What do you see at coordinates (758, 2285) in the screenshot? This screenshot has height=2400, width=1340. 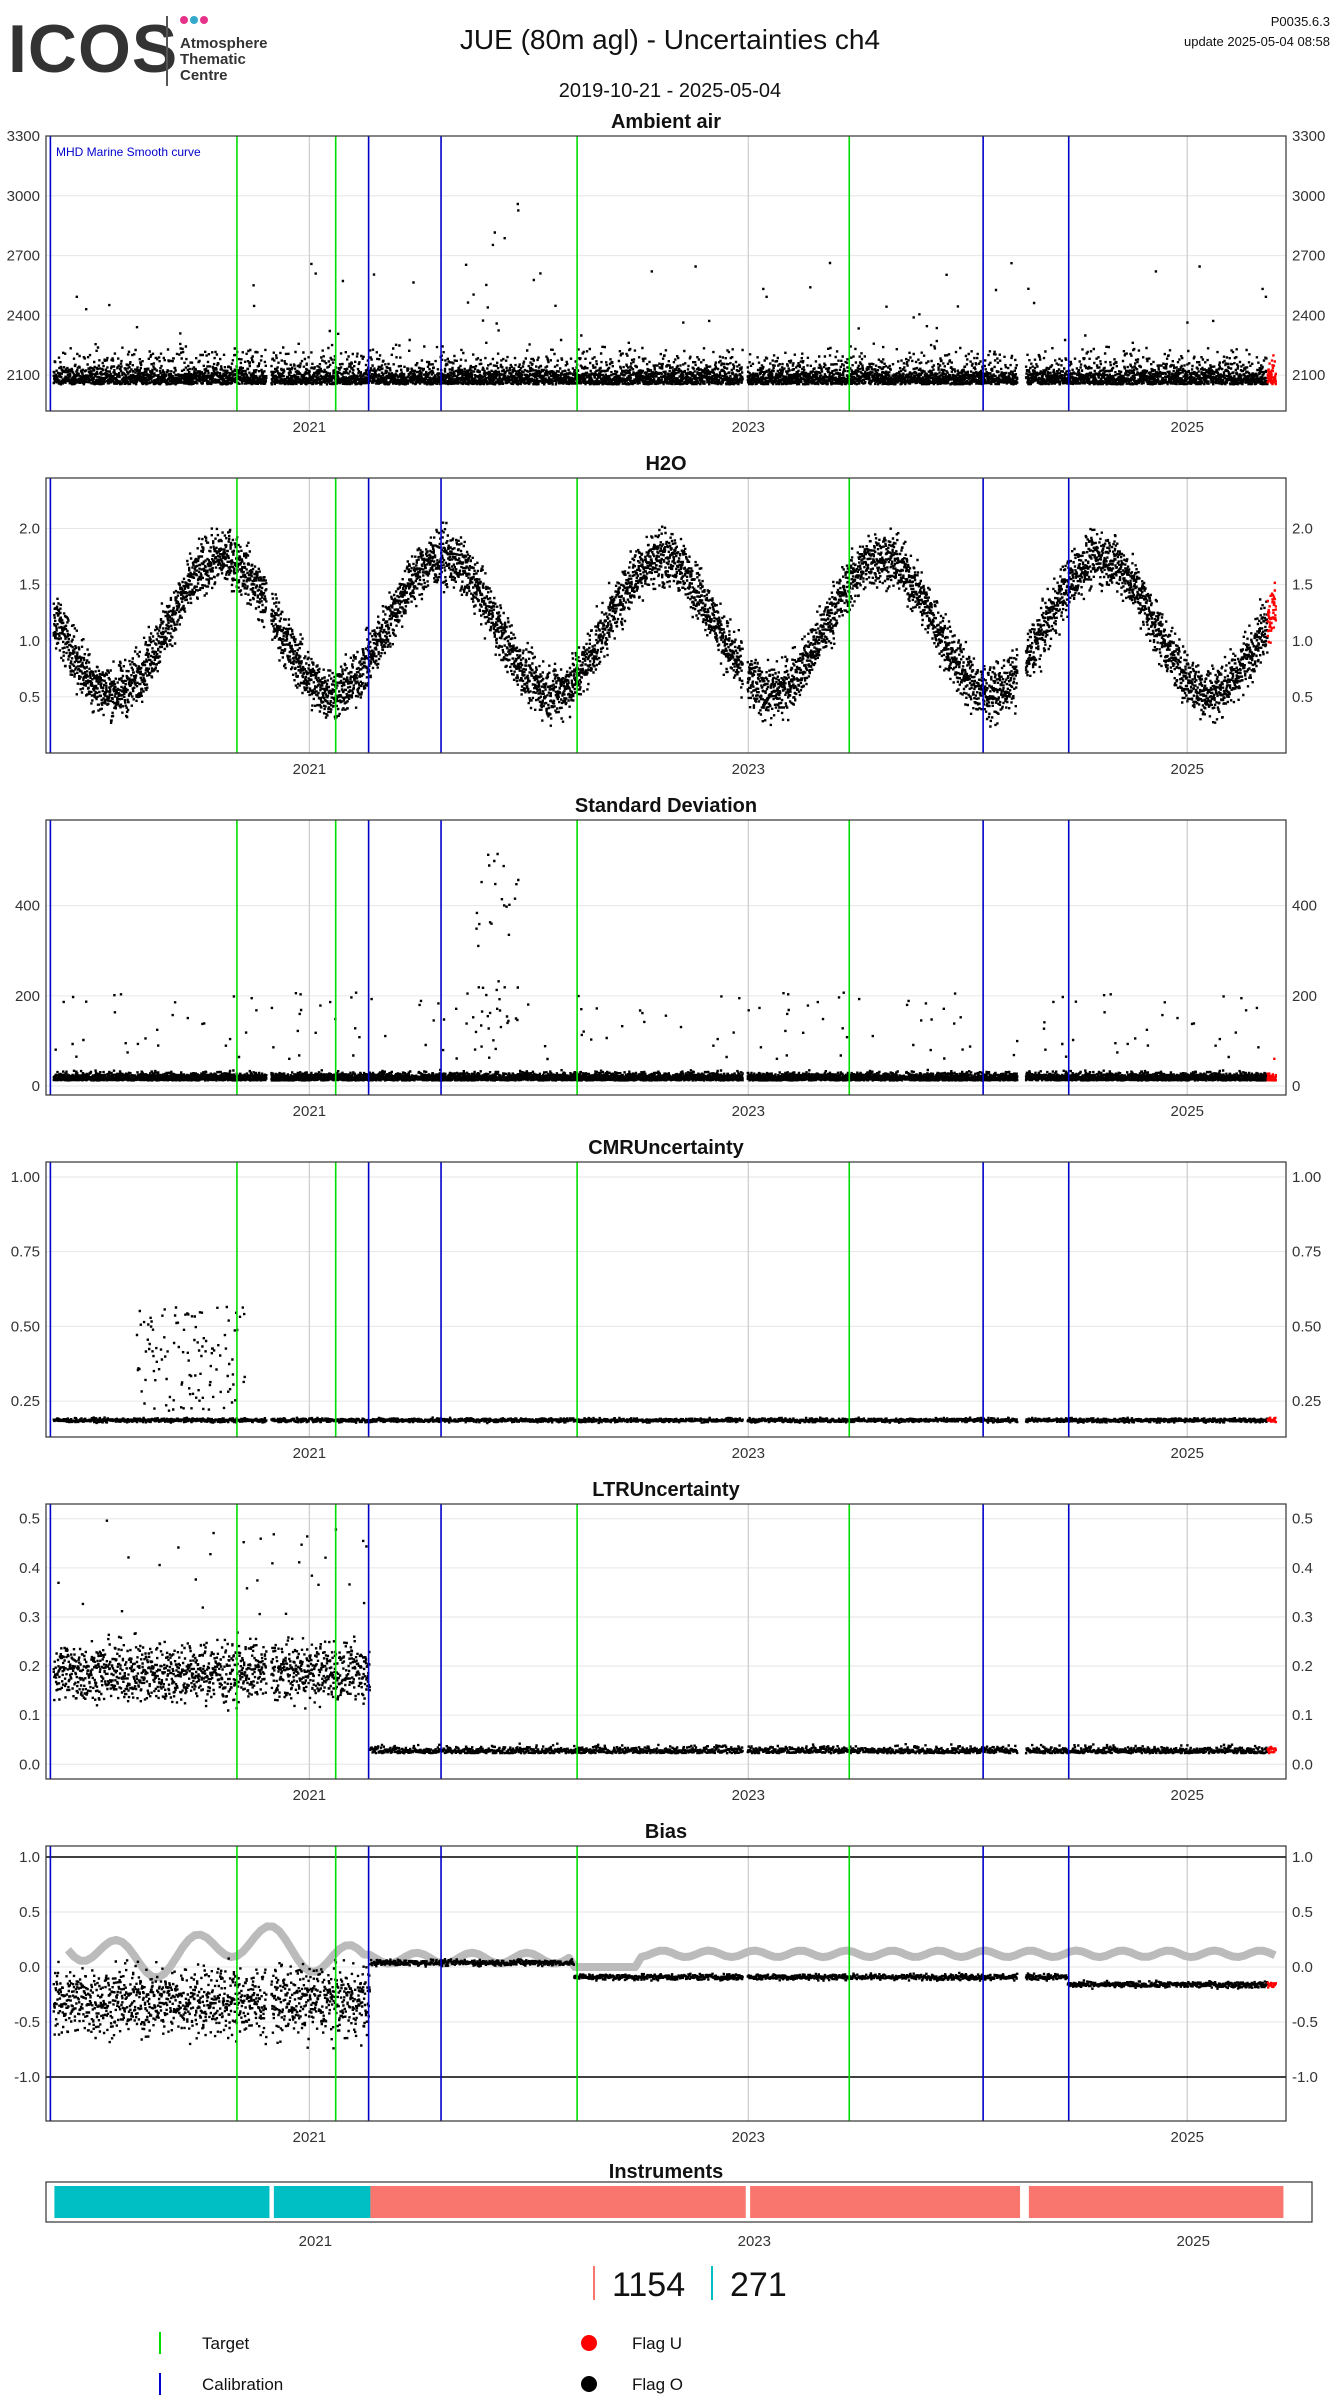 I see `instrument-b-count: 271` at bounding box center [758, 2285].